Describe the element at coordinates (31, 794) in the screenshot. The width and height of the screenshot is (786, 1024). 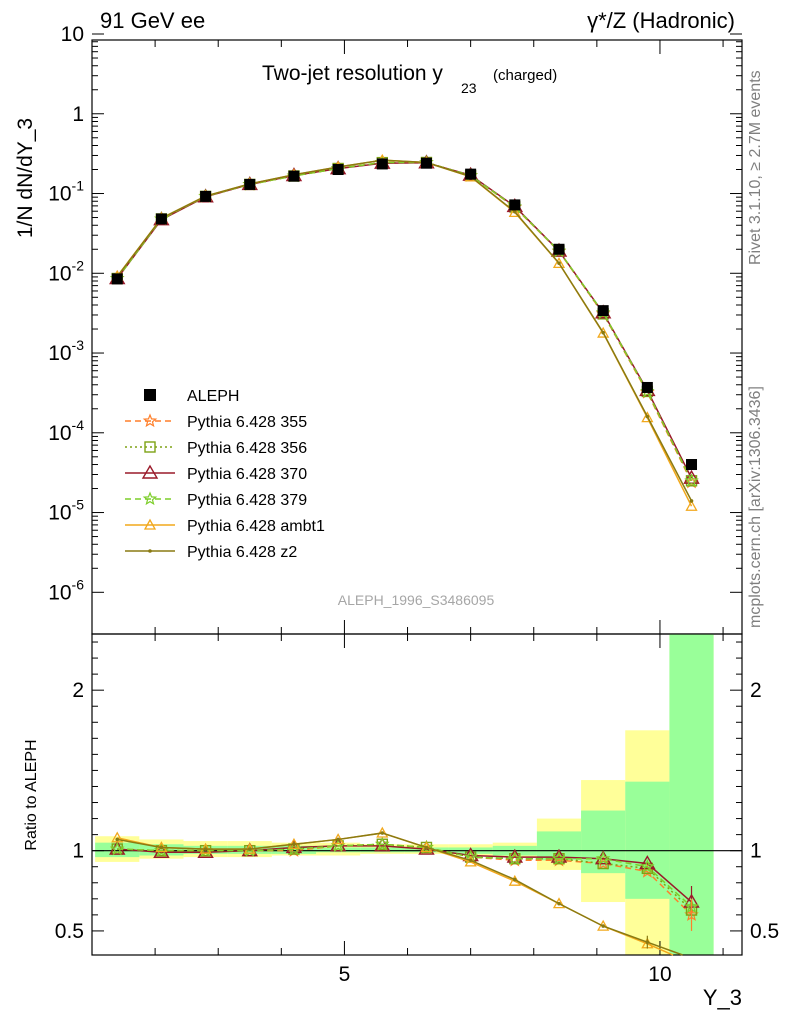
I see `ratio-ylabel: Ratio to ALEPH` at that location.